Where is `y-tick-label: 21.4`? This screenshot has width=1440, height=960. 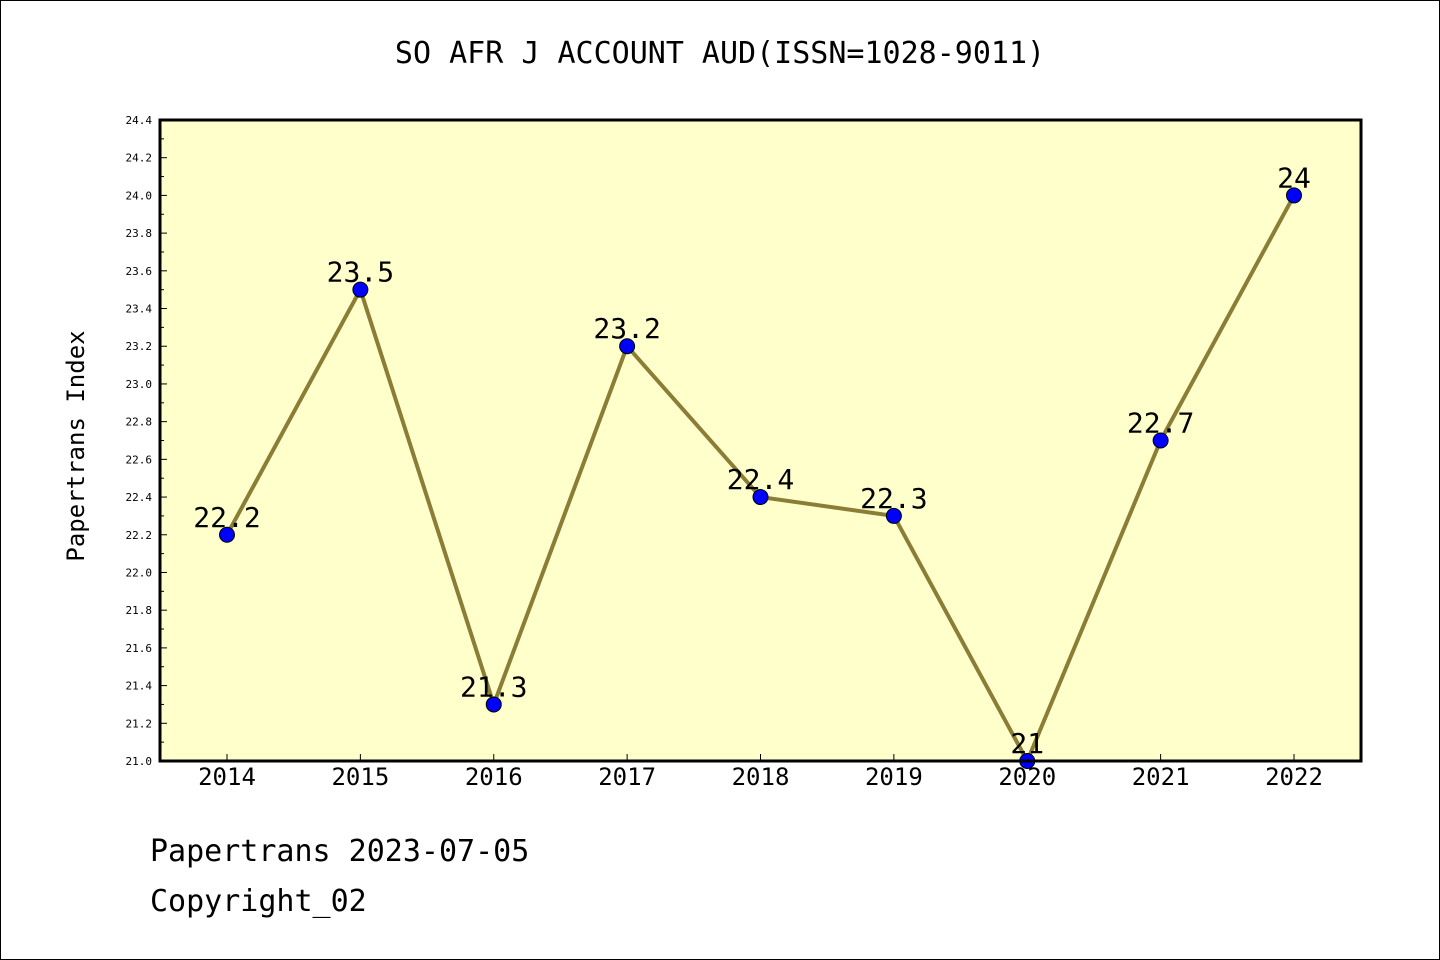 y-tick-label: 21.4 is located at coordinates (139, 686).